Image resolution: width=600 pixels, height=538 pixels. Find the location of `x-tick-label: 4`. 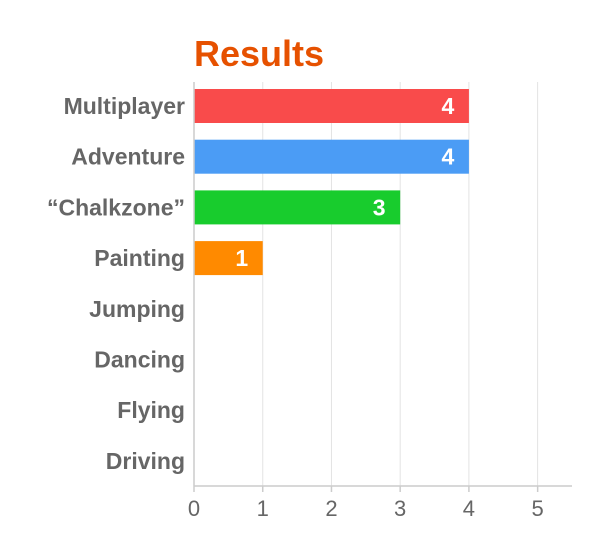

x-tick-label: 4 is located at coordinates (469, 508).